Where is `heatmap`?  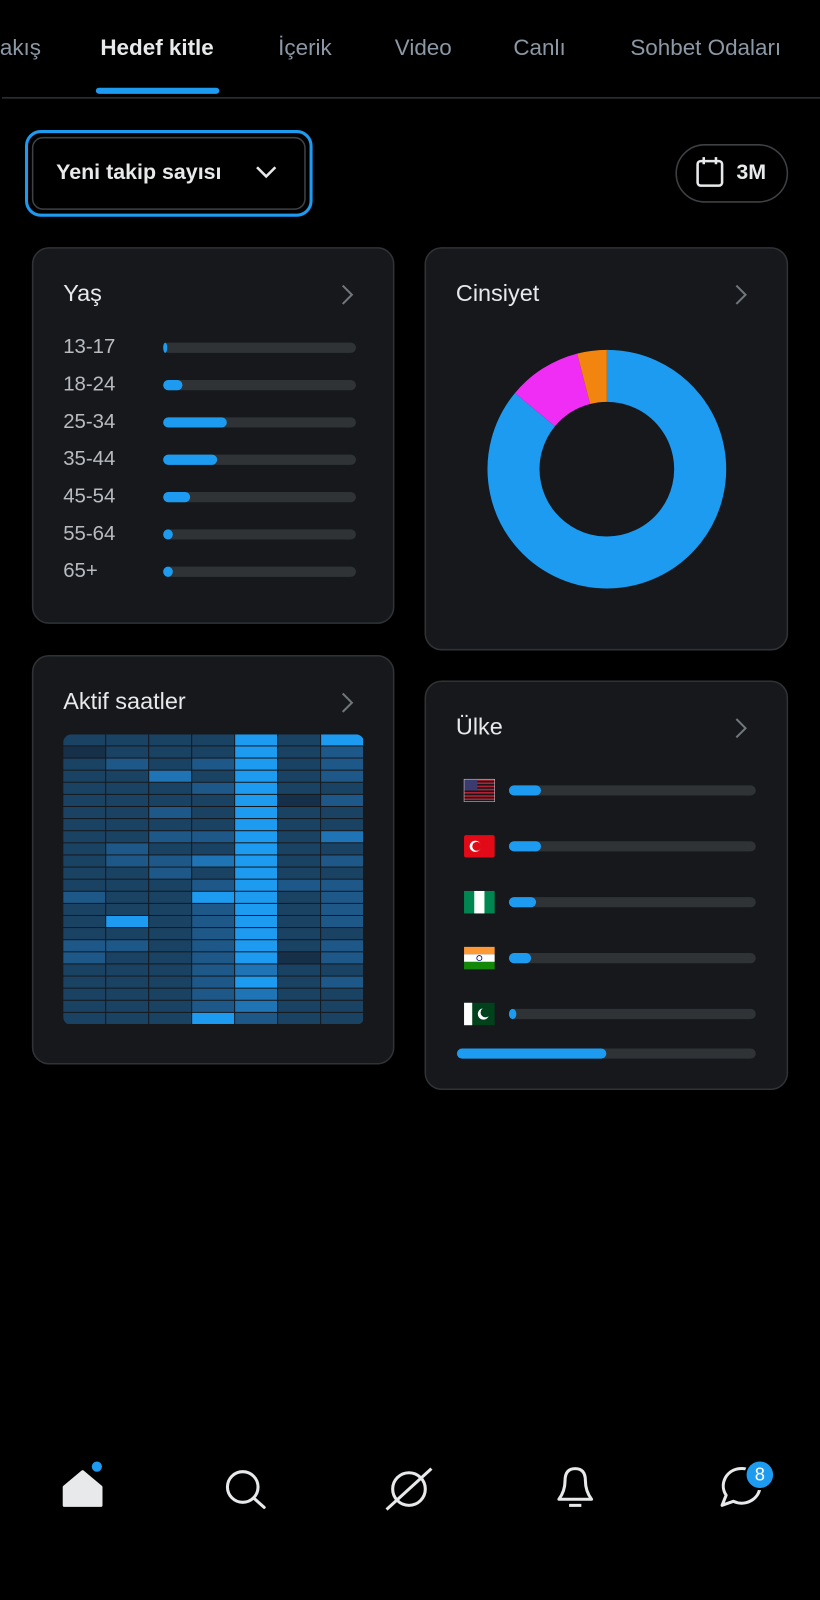 heatmap is located at coordinates (213, 879).